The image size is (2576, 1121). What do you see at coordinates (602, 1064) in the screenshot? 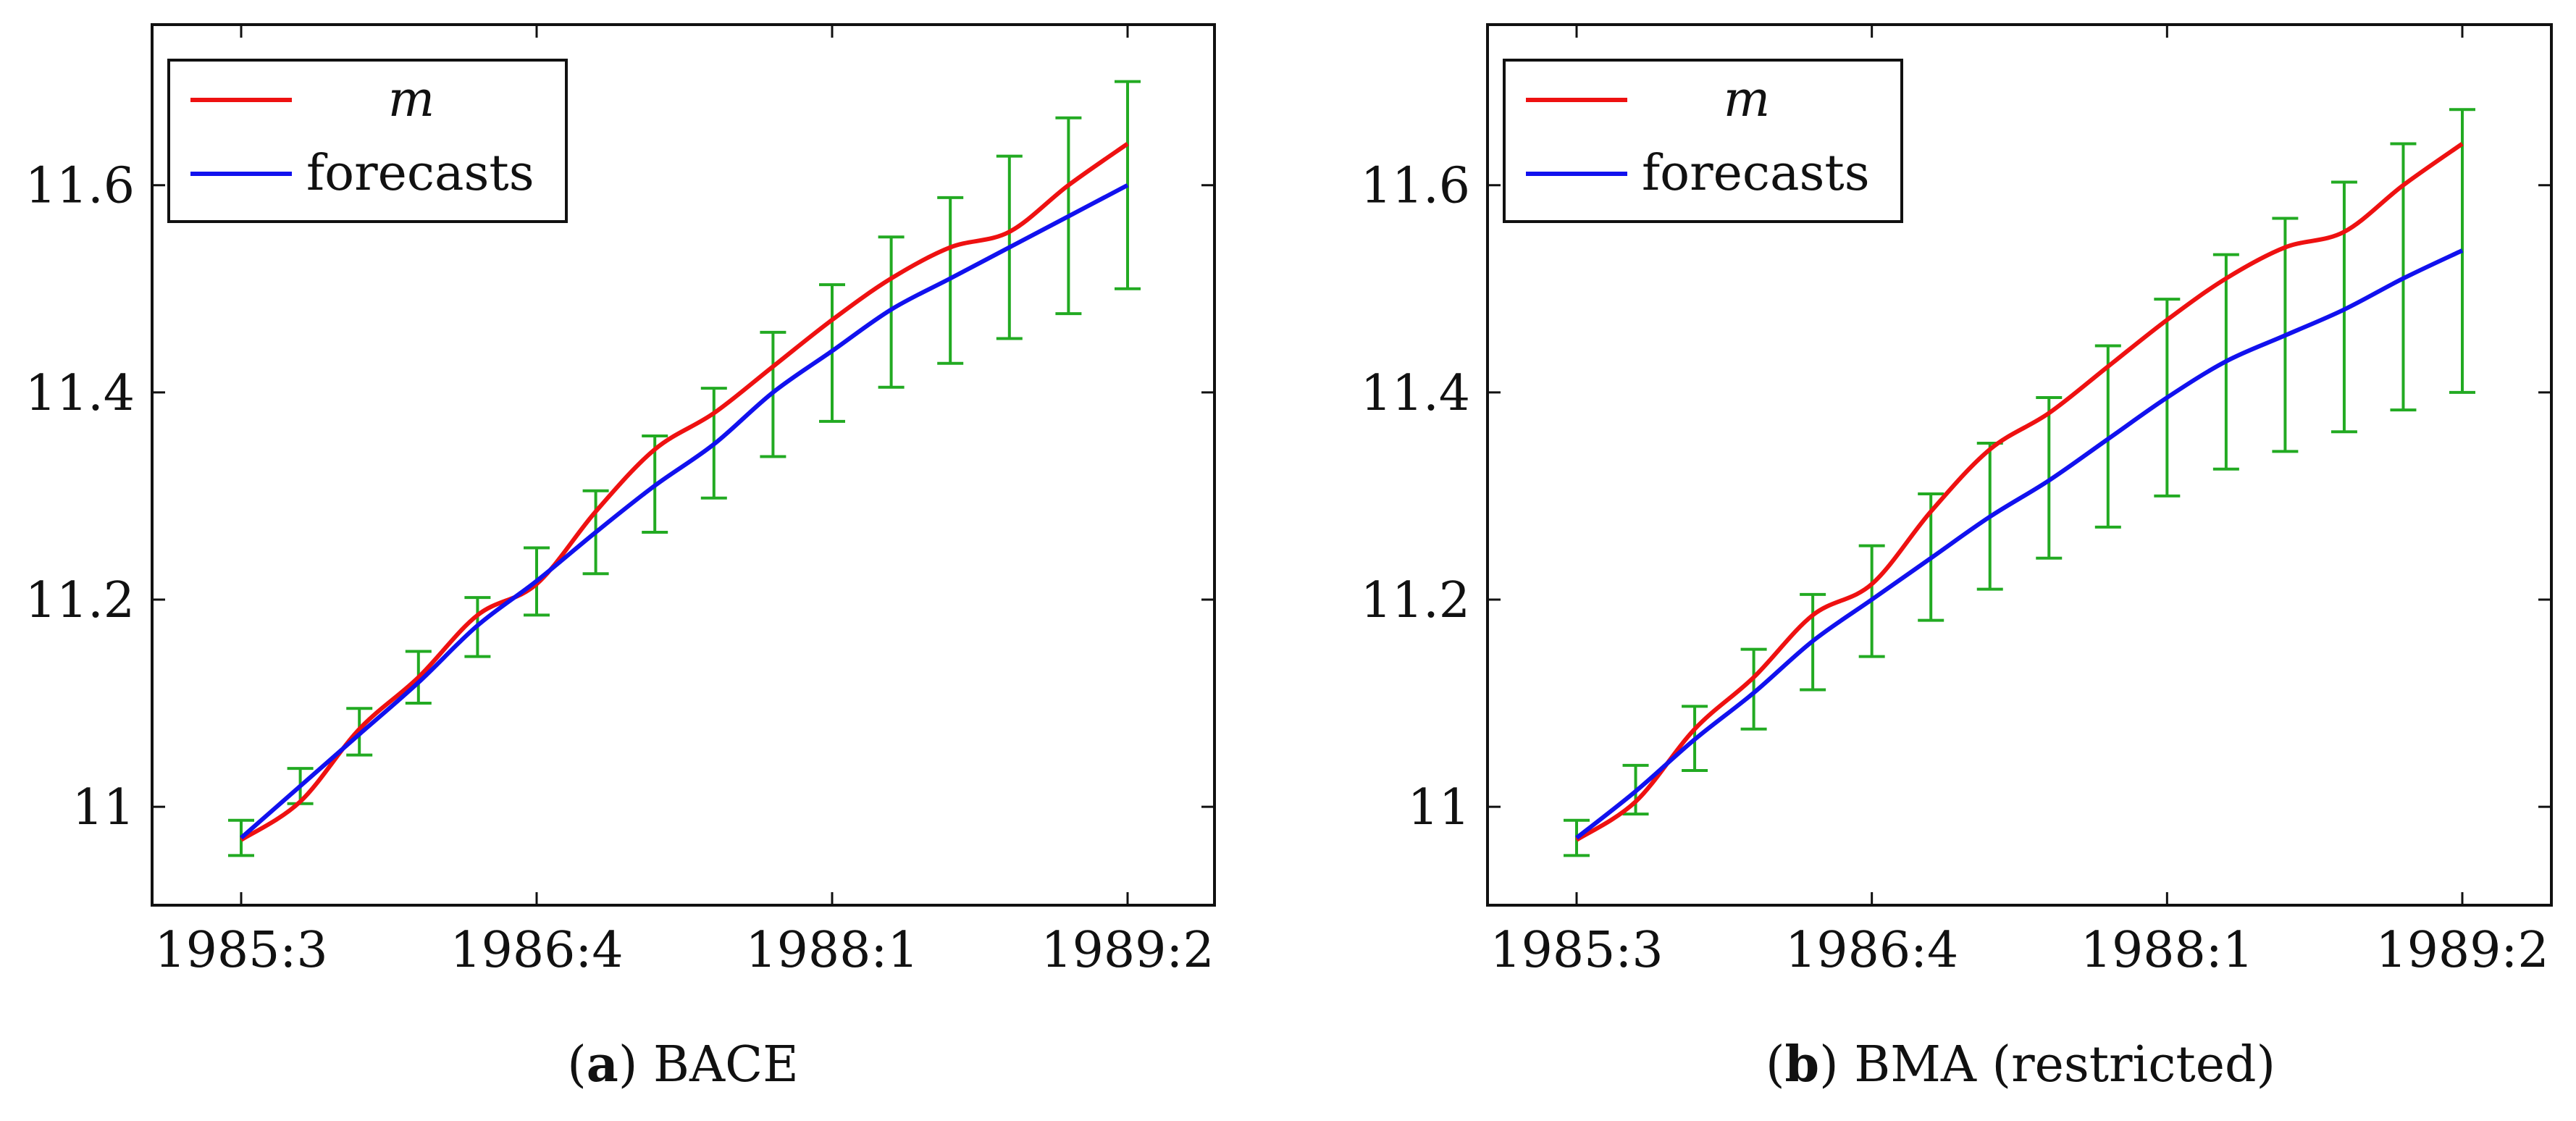
I see `caption-letter: a` at bounding box center [602, 1064].